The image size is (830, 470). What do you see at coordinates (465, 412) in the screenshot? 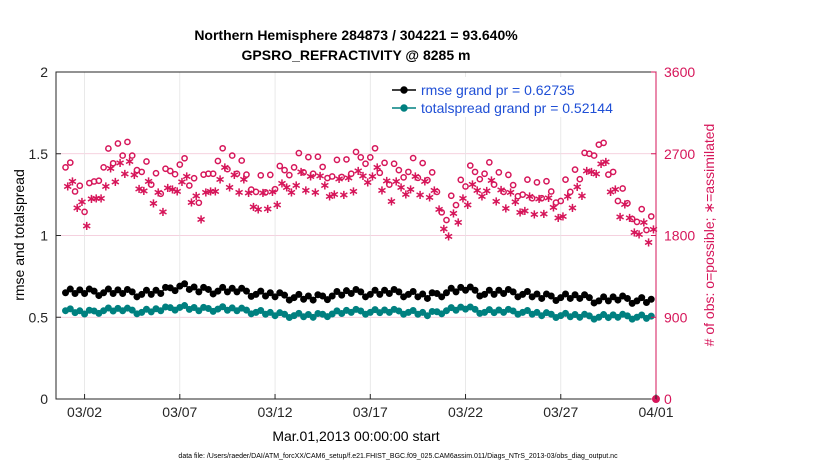
I see `x-tick-label: 03/22` at bounding box center [465, 412].